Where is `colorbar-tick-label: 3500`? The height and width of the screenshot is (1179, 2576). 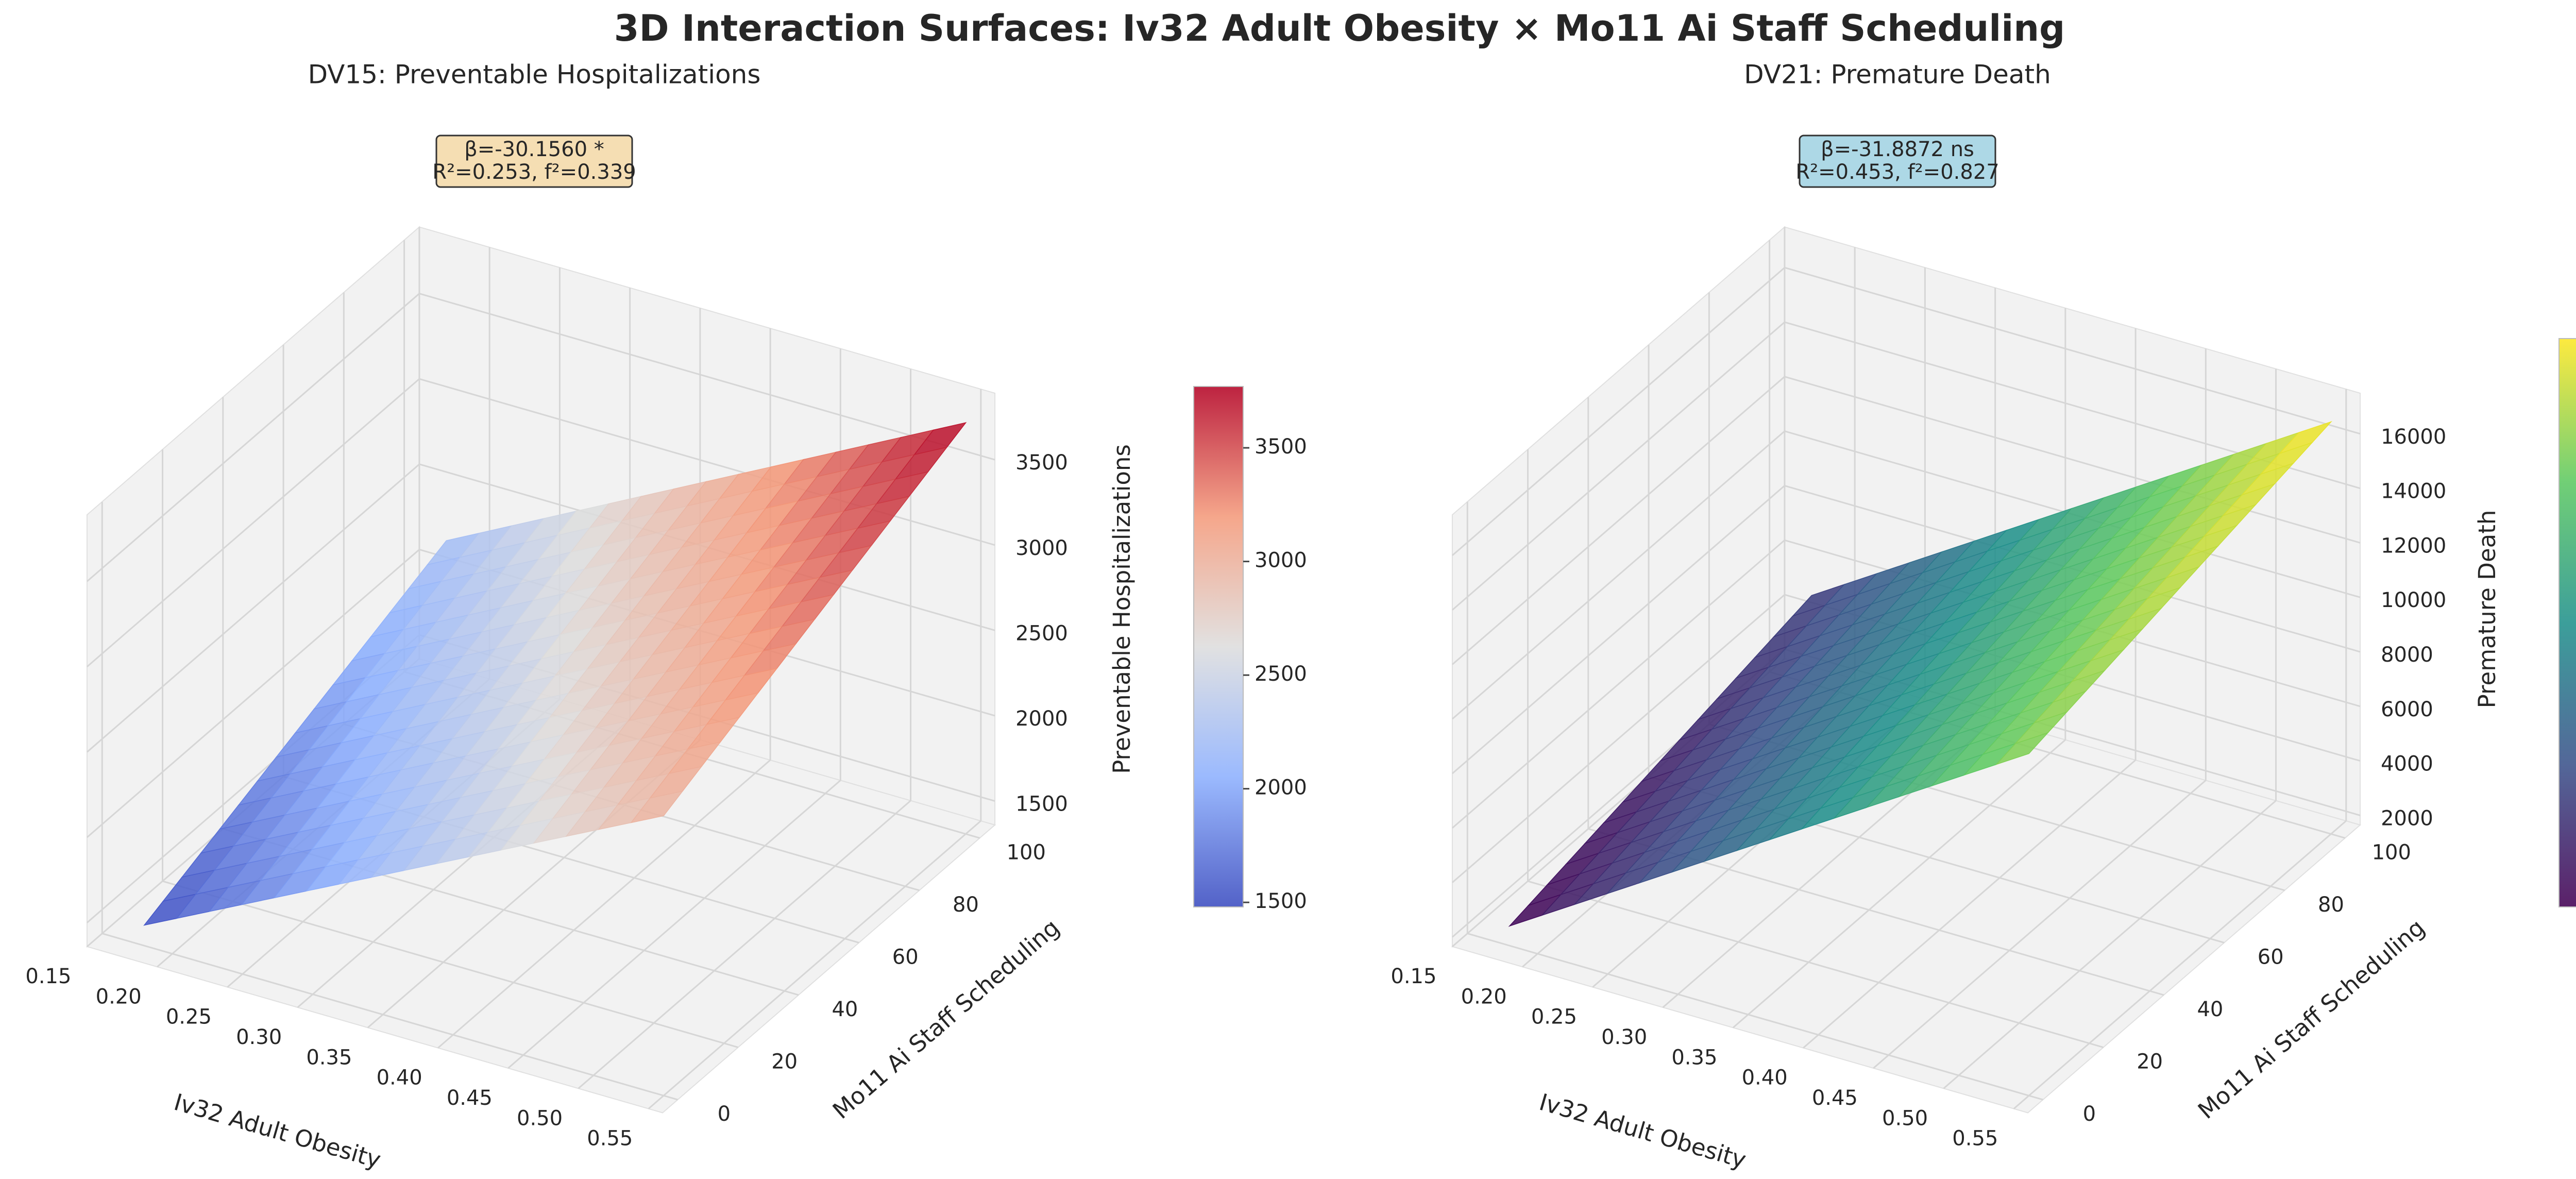
colorbar-tick-label: 3500 is located at coordinates (1281, 447).